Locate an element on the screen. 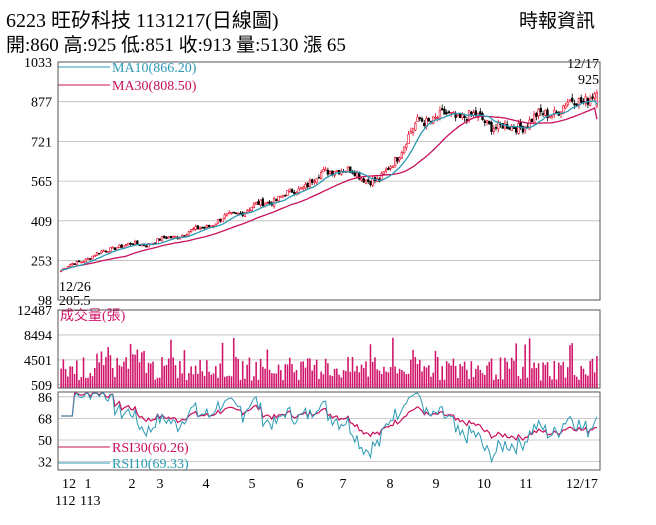 This screenshot has width=656, height=525. rsi-tick-label: 32 is located at coordinates (45, 463).